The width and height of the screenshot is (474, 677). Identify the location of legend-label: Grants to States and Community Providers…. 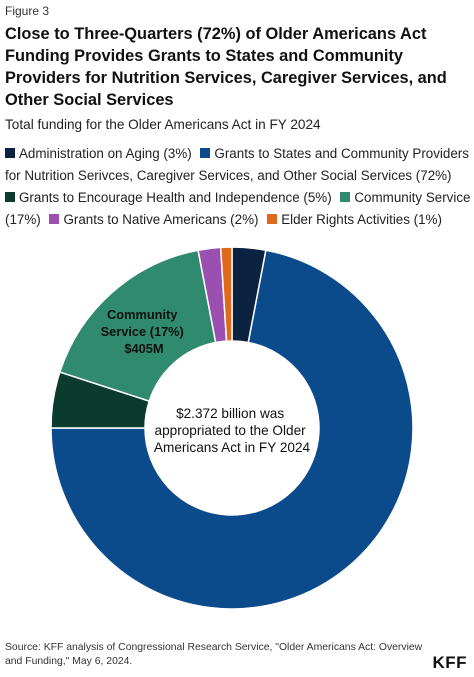
(237, 164).